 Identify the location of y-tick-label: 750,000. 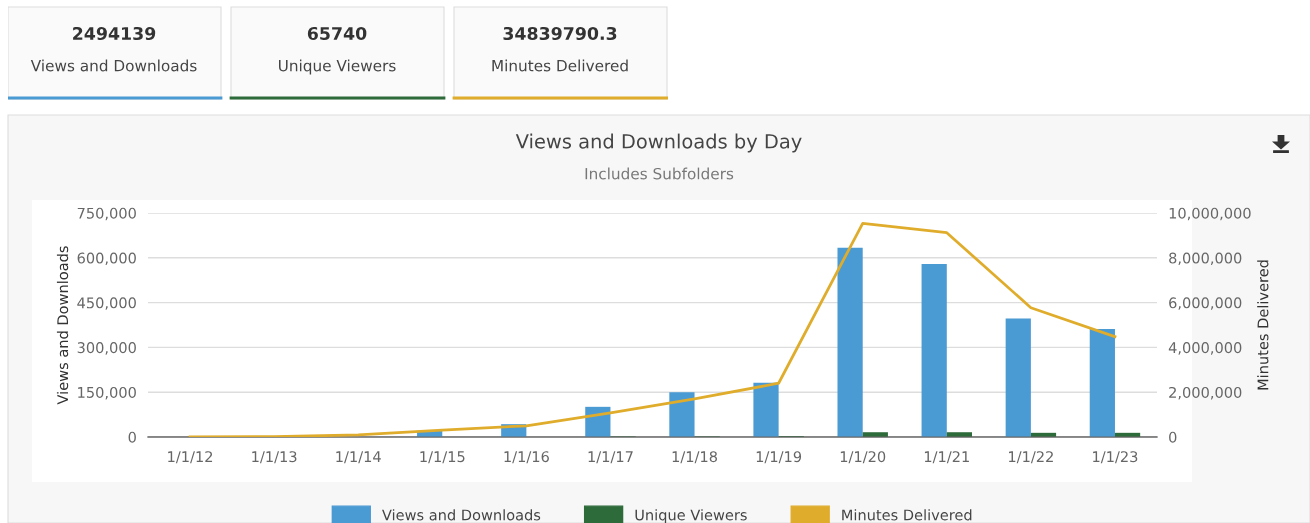
(106, 214).